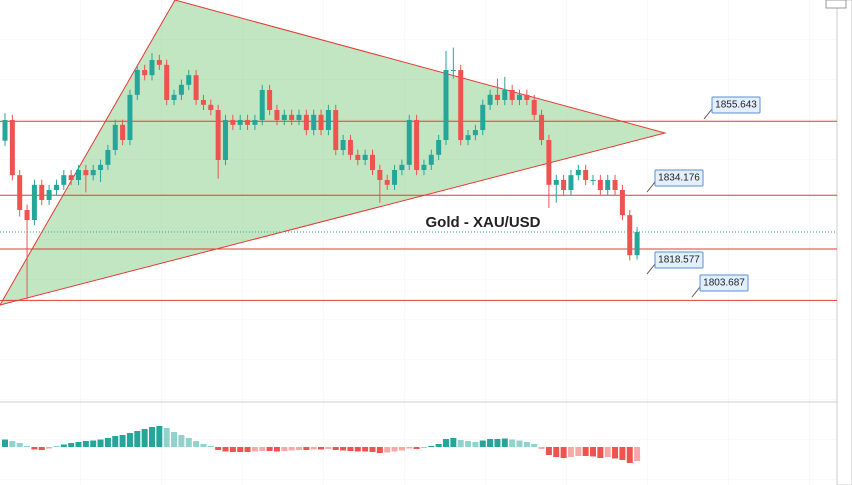  Describe the element at coordinates (679, 178) in the screenshot. I see `level-label: 1834.176` at that location.